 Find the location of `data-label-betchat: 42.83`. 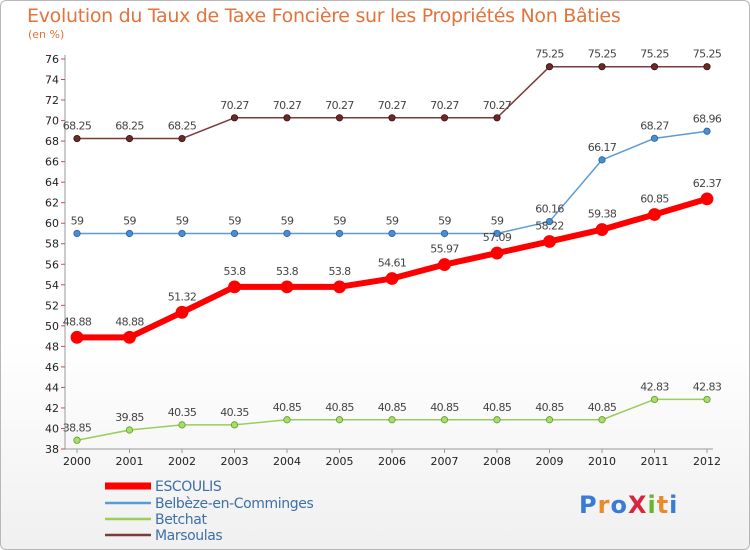

data-label-betchat: 42.83 is located at coordinates (707, 386).